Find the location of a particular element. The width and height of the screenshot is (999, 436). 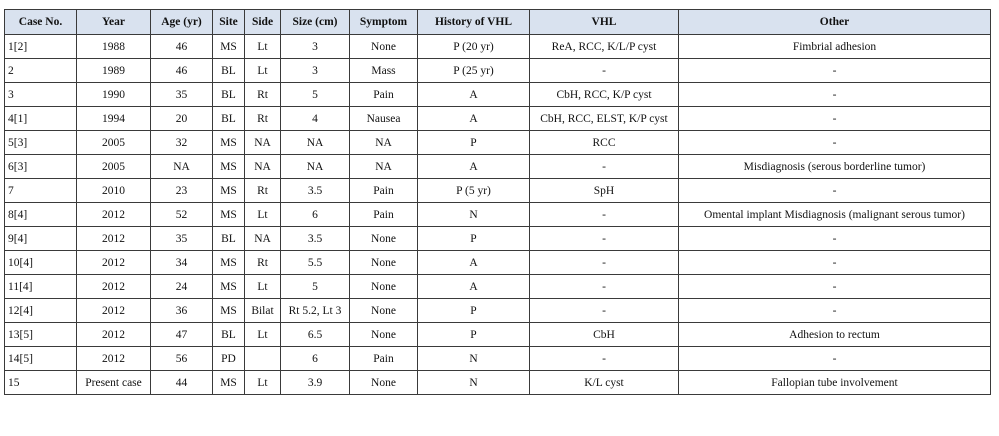

cell-symptom: Nausea is located at coordinates (383, 118).